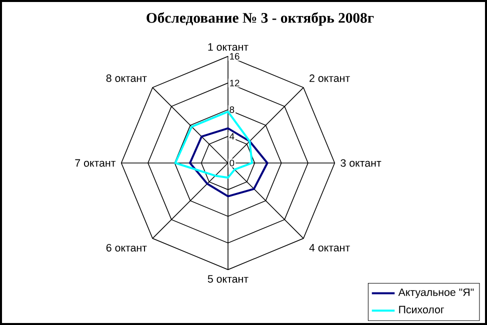 Image resolution: width=487 pixels, height=325 pixels. I want to click on spoke-label: 2 октант, so click(330, 78).